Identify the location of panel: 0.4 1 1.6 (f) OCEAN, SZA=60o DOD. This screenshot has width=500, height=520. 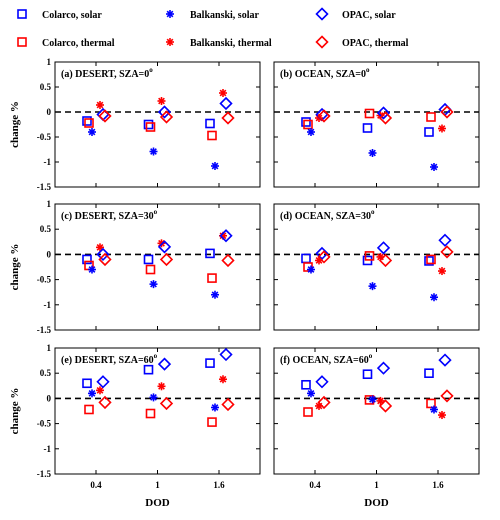
(376, 428).